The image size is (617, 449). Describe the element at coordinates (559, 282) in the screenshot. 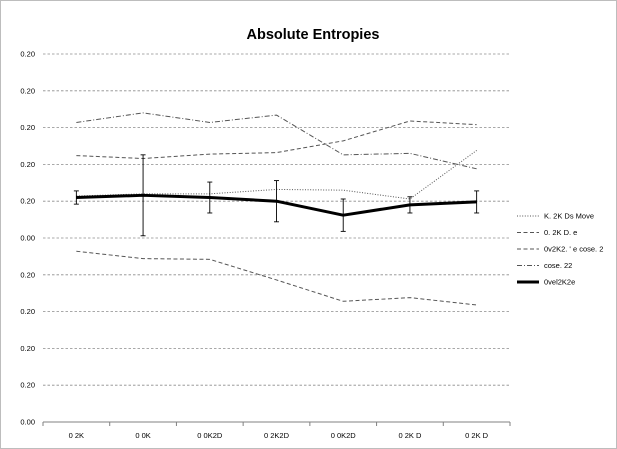

I see `legend-label: 0vel2K2e` at that location.